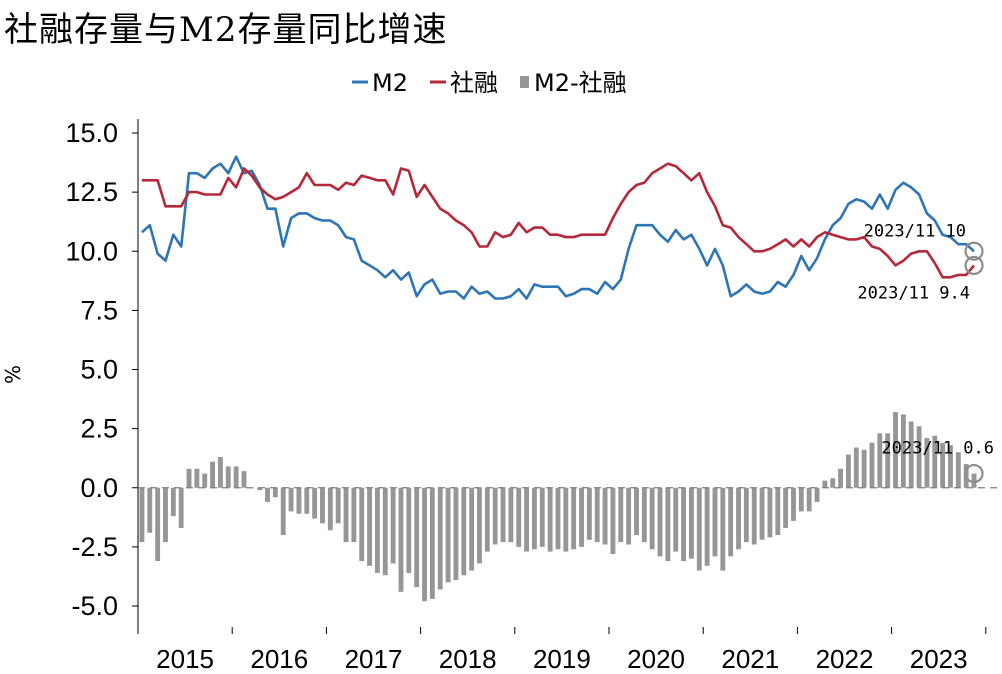  Describe the element at coordinates (474, 83) in the screenshot. I see `legend-label: 社融` at that location.